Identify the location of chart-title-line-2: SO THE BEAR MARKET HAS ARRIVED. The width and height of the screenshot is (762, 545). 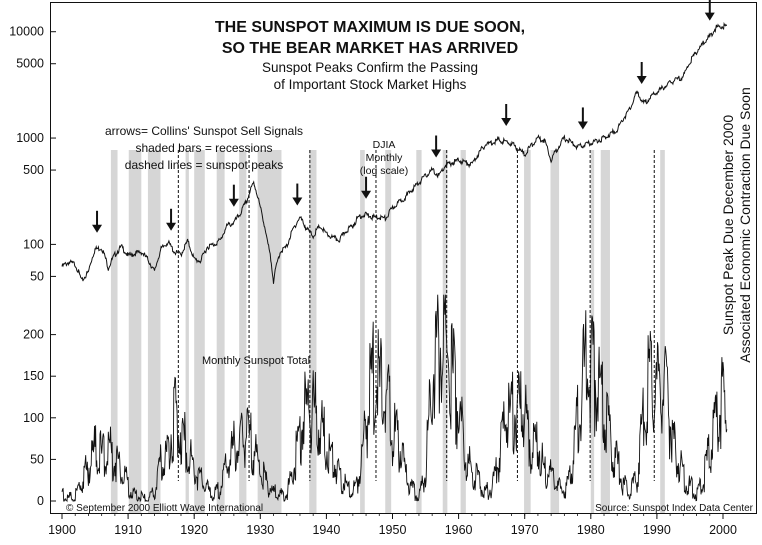
(370, 48).